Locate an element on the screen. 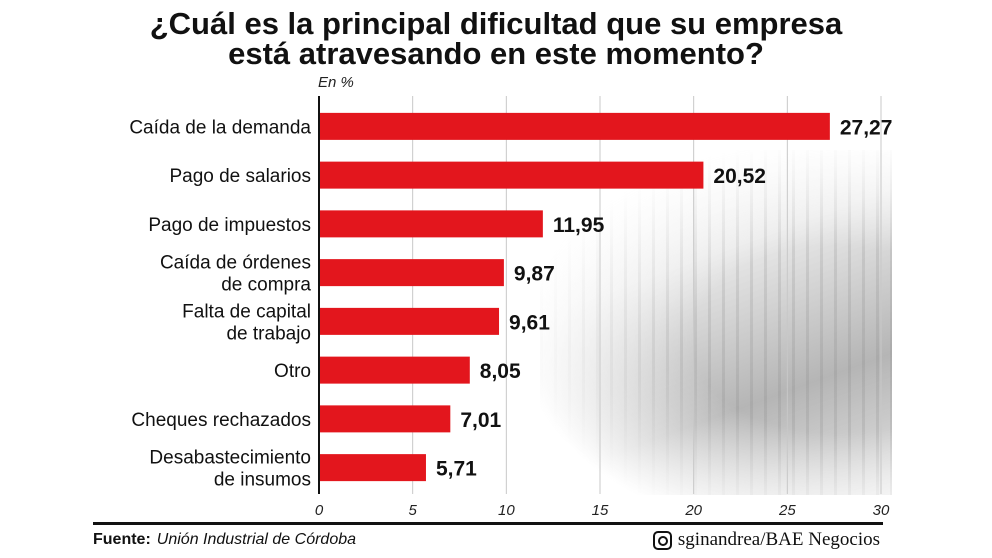 Image resolution: width=992 pixels, height=558 pixels. source-label: Fuente: is located at coordinates (122, 539).